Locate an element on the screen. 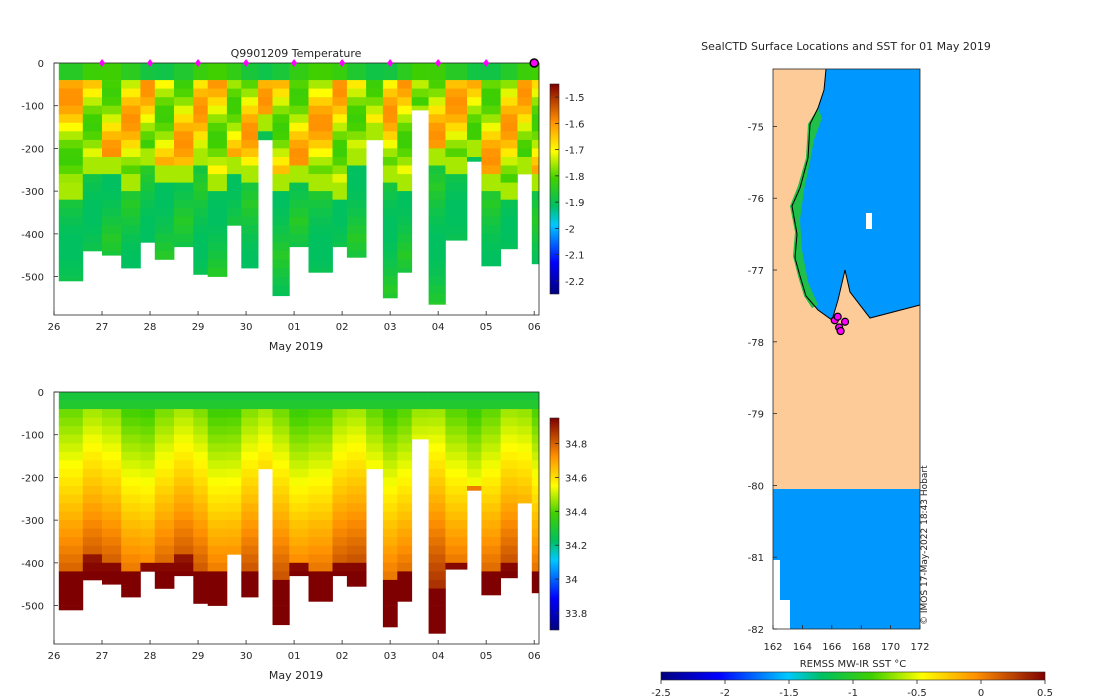 The height and width of the screenshot is (700, 1100). map-x-tick-label: 172 is located at coordinates (919, 647).